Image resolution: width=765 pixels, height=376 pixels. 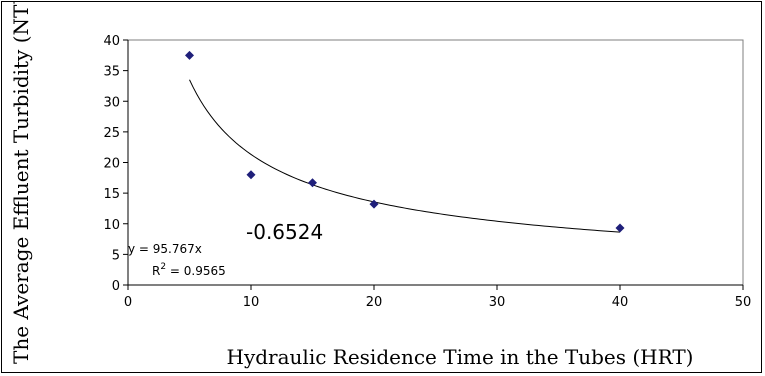 I want to click on x-tick-label: 50, so click(x=743, y=302).